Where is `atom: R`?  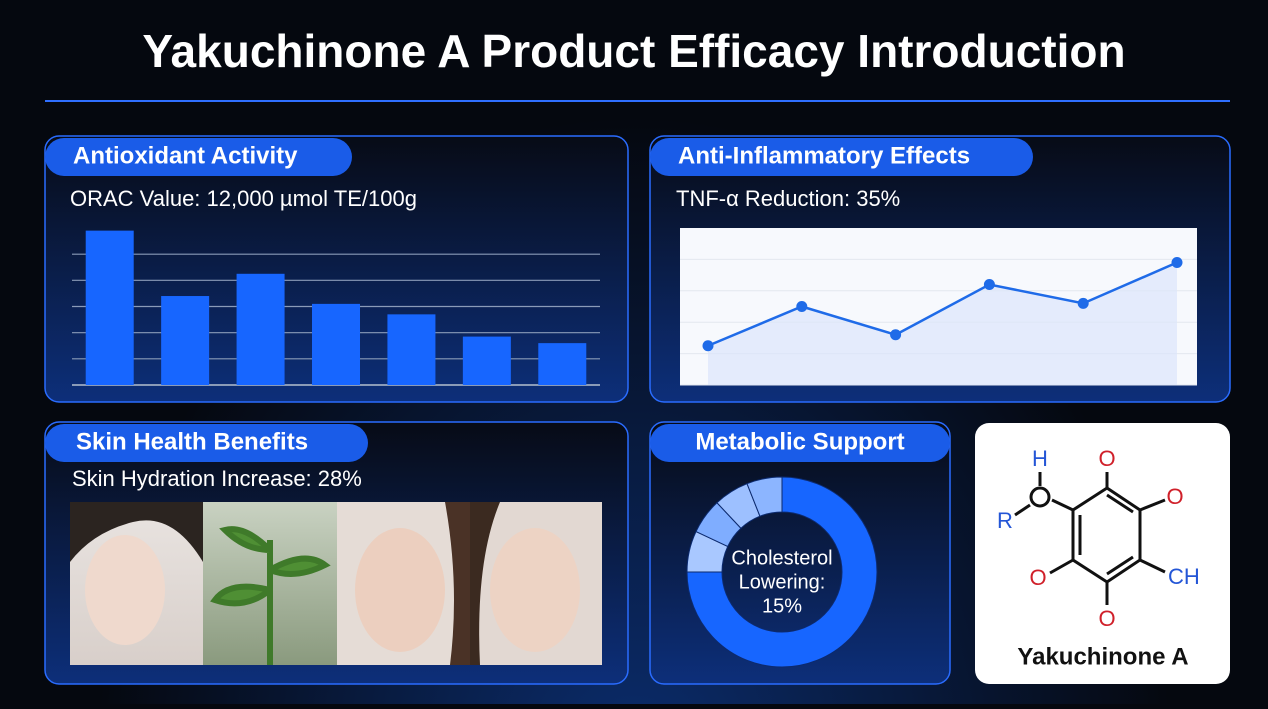
atom: R is located at coordinates (1005, 520).